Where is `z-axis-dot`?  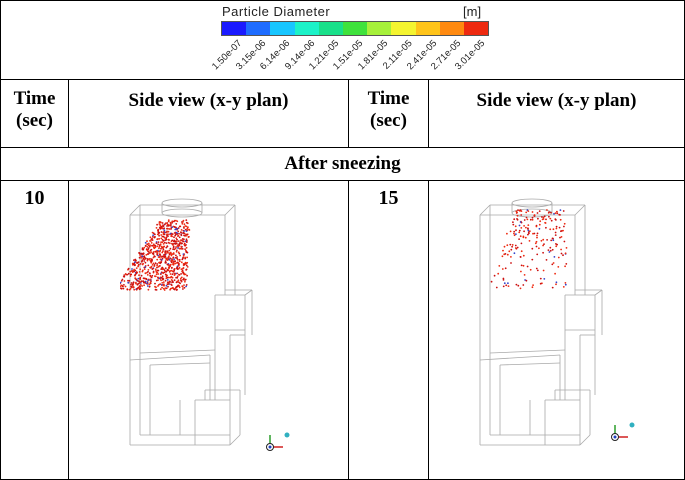
z-axis-dot is located at coordinates (270, 447).